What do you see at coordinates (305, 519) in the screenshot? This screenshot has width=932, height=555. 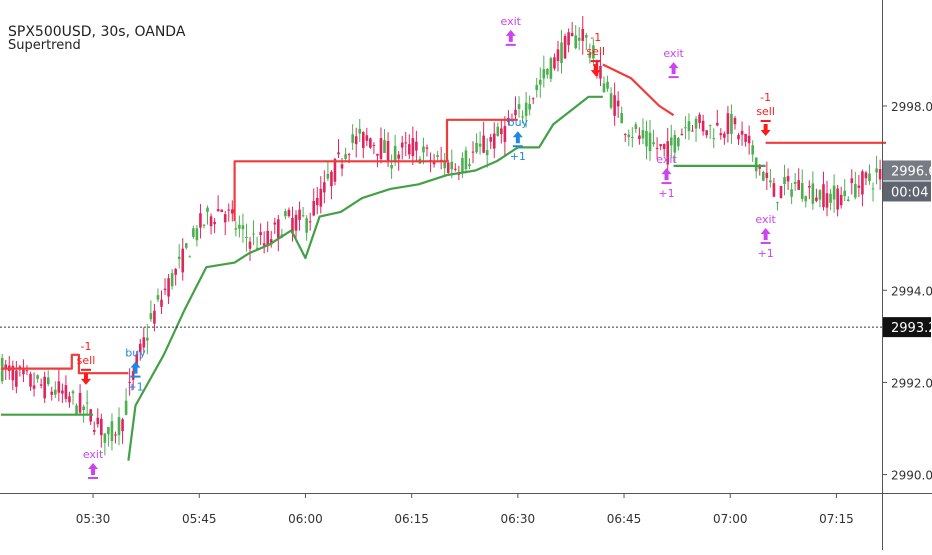 I see `x-tick-label: 06:00` at bounding box center [305, 519].